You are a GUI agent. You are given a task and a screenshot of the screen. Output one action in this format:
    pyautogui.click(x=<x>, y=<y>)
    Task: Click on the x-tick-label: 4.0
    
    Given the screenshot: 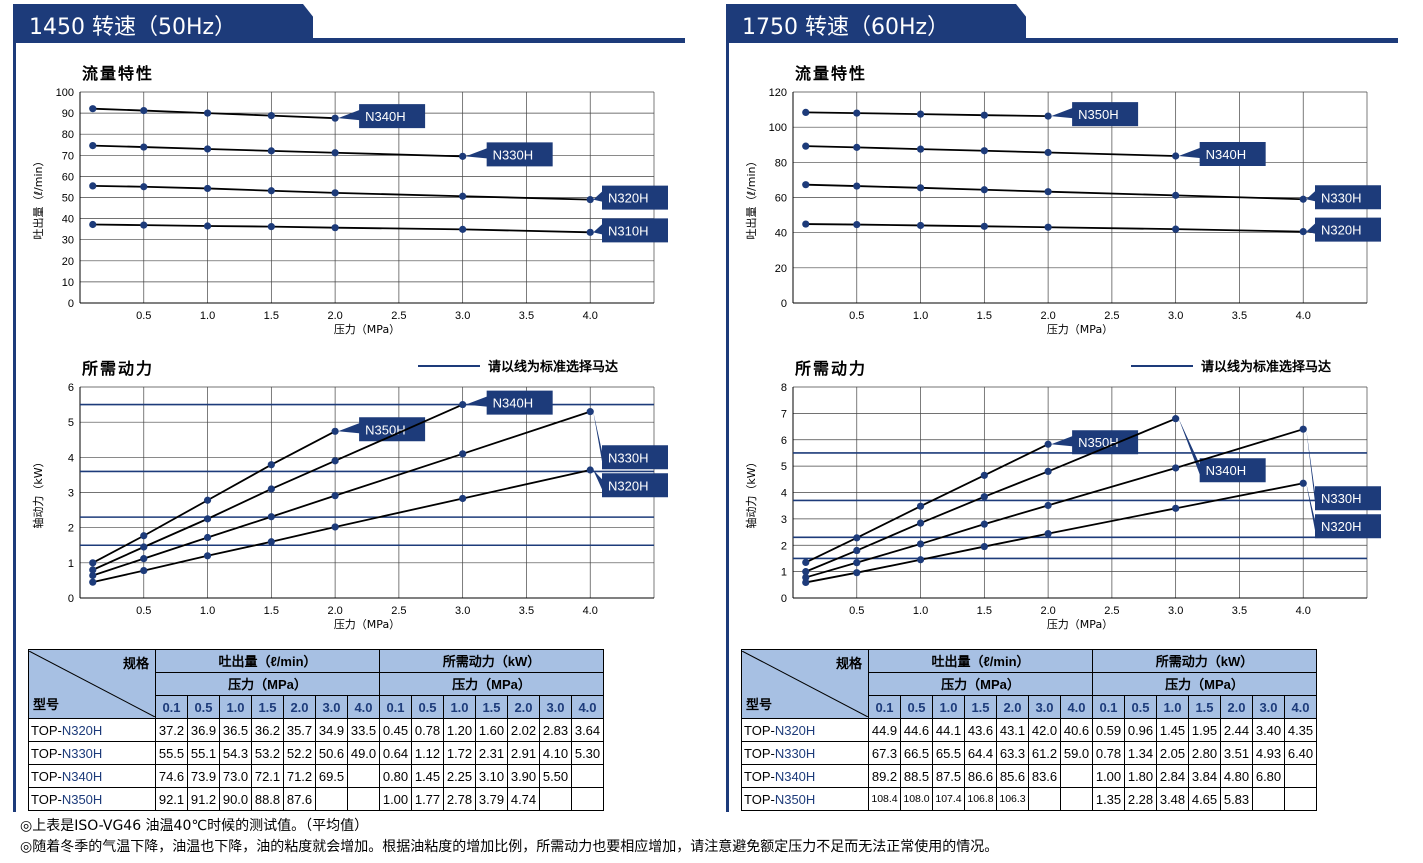 What is the action you would take?
    pyautogui.click(x=590, y=316)
    